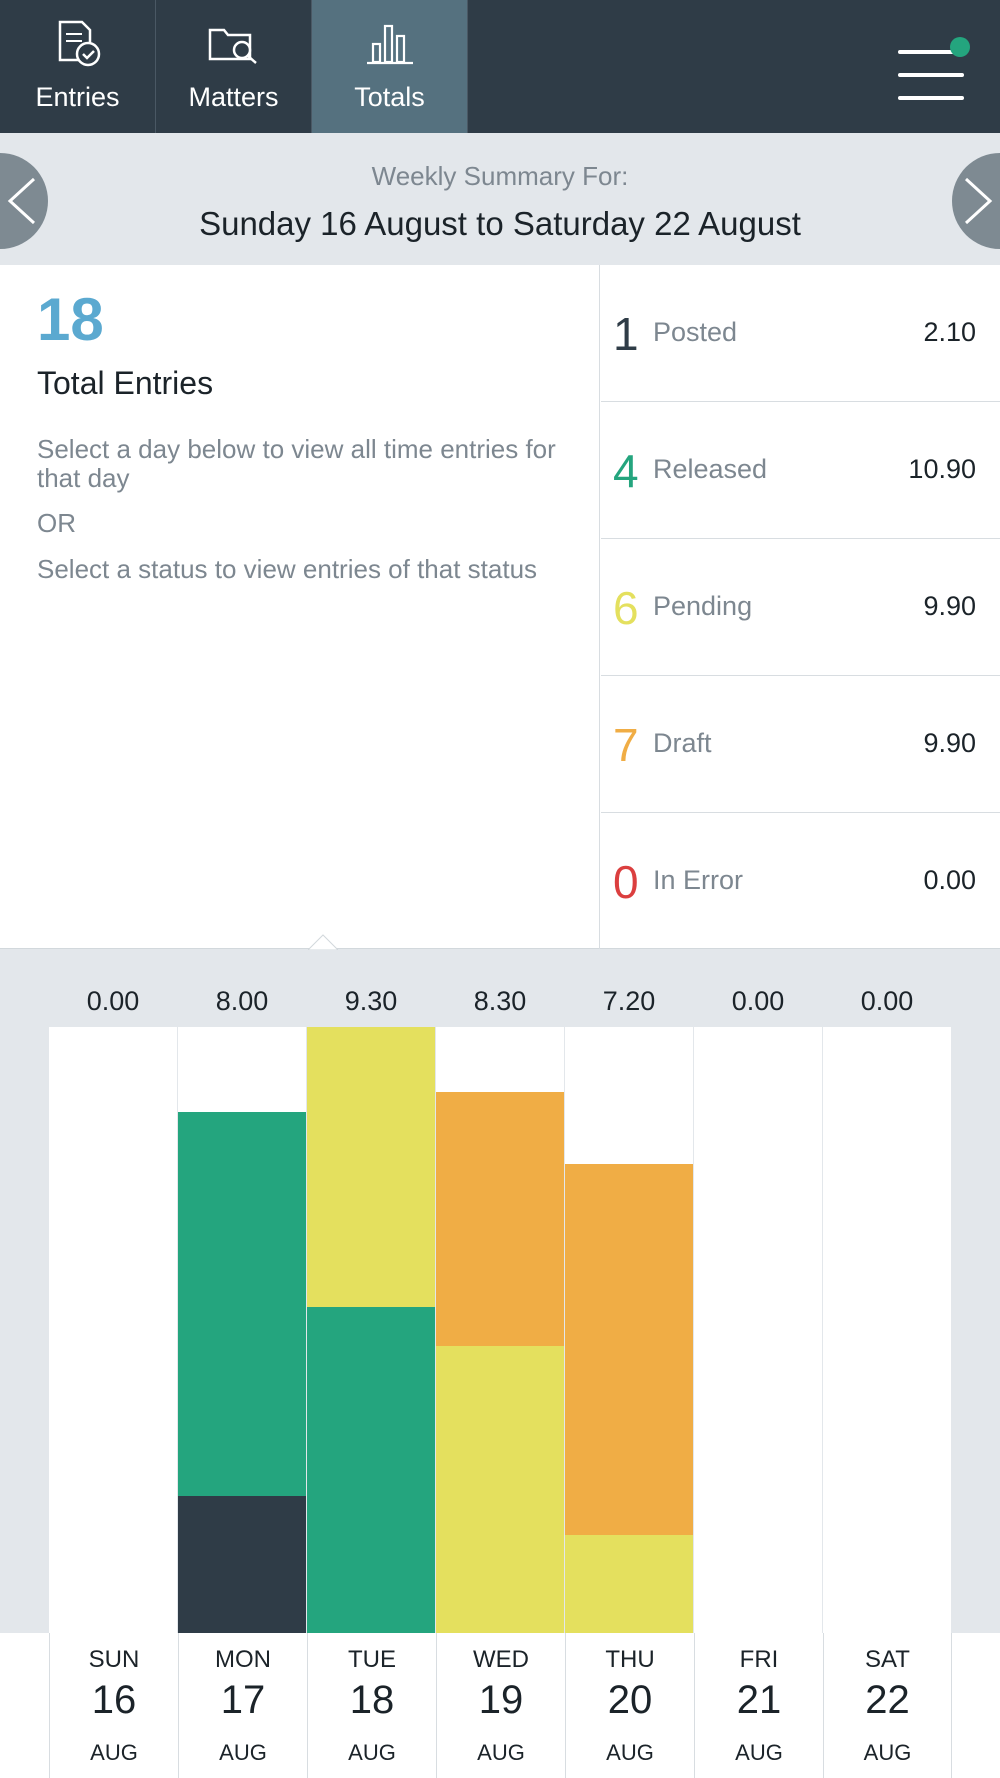 The image size is (1000, 1778). I want to click on bar-chart-icon, so click(390, 45).